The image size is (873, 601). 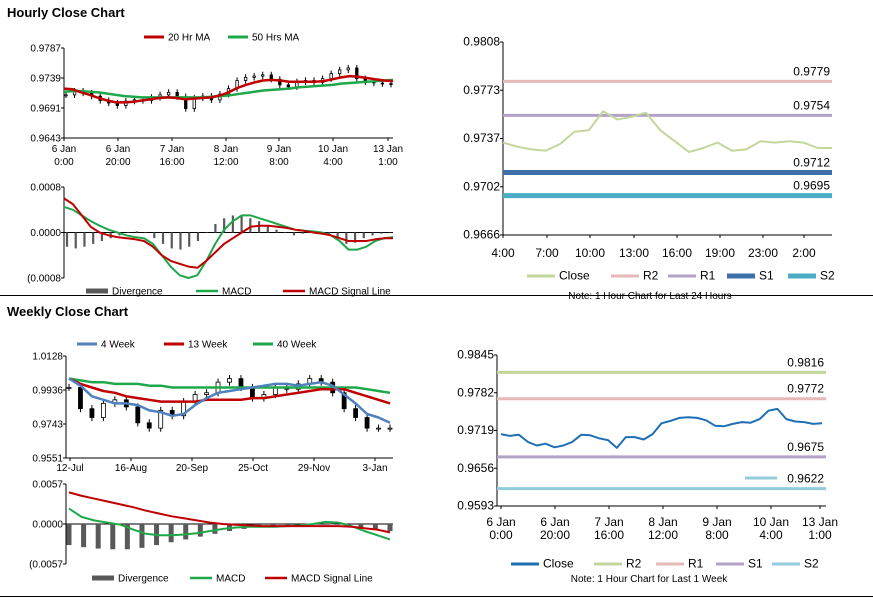 I want to click on weekly-1w-xtick-label: 6 Jan, so click(x=500, y=522).